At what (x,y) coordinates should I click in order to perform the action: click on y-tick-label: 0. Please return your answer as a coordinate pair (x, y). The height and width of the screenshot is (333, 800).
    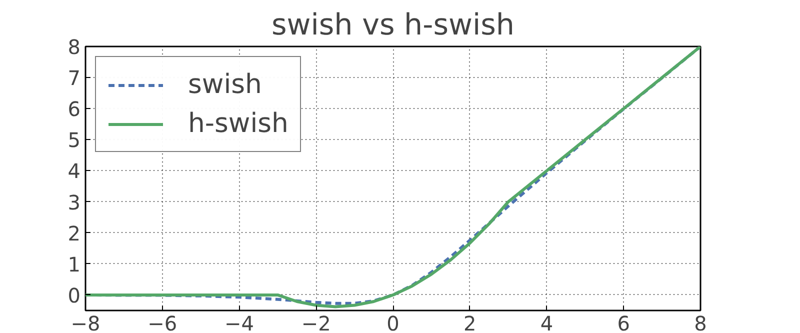
    Looking at the image, I should click on (74, 295).